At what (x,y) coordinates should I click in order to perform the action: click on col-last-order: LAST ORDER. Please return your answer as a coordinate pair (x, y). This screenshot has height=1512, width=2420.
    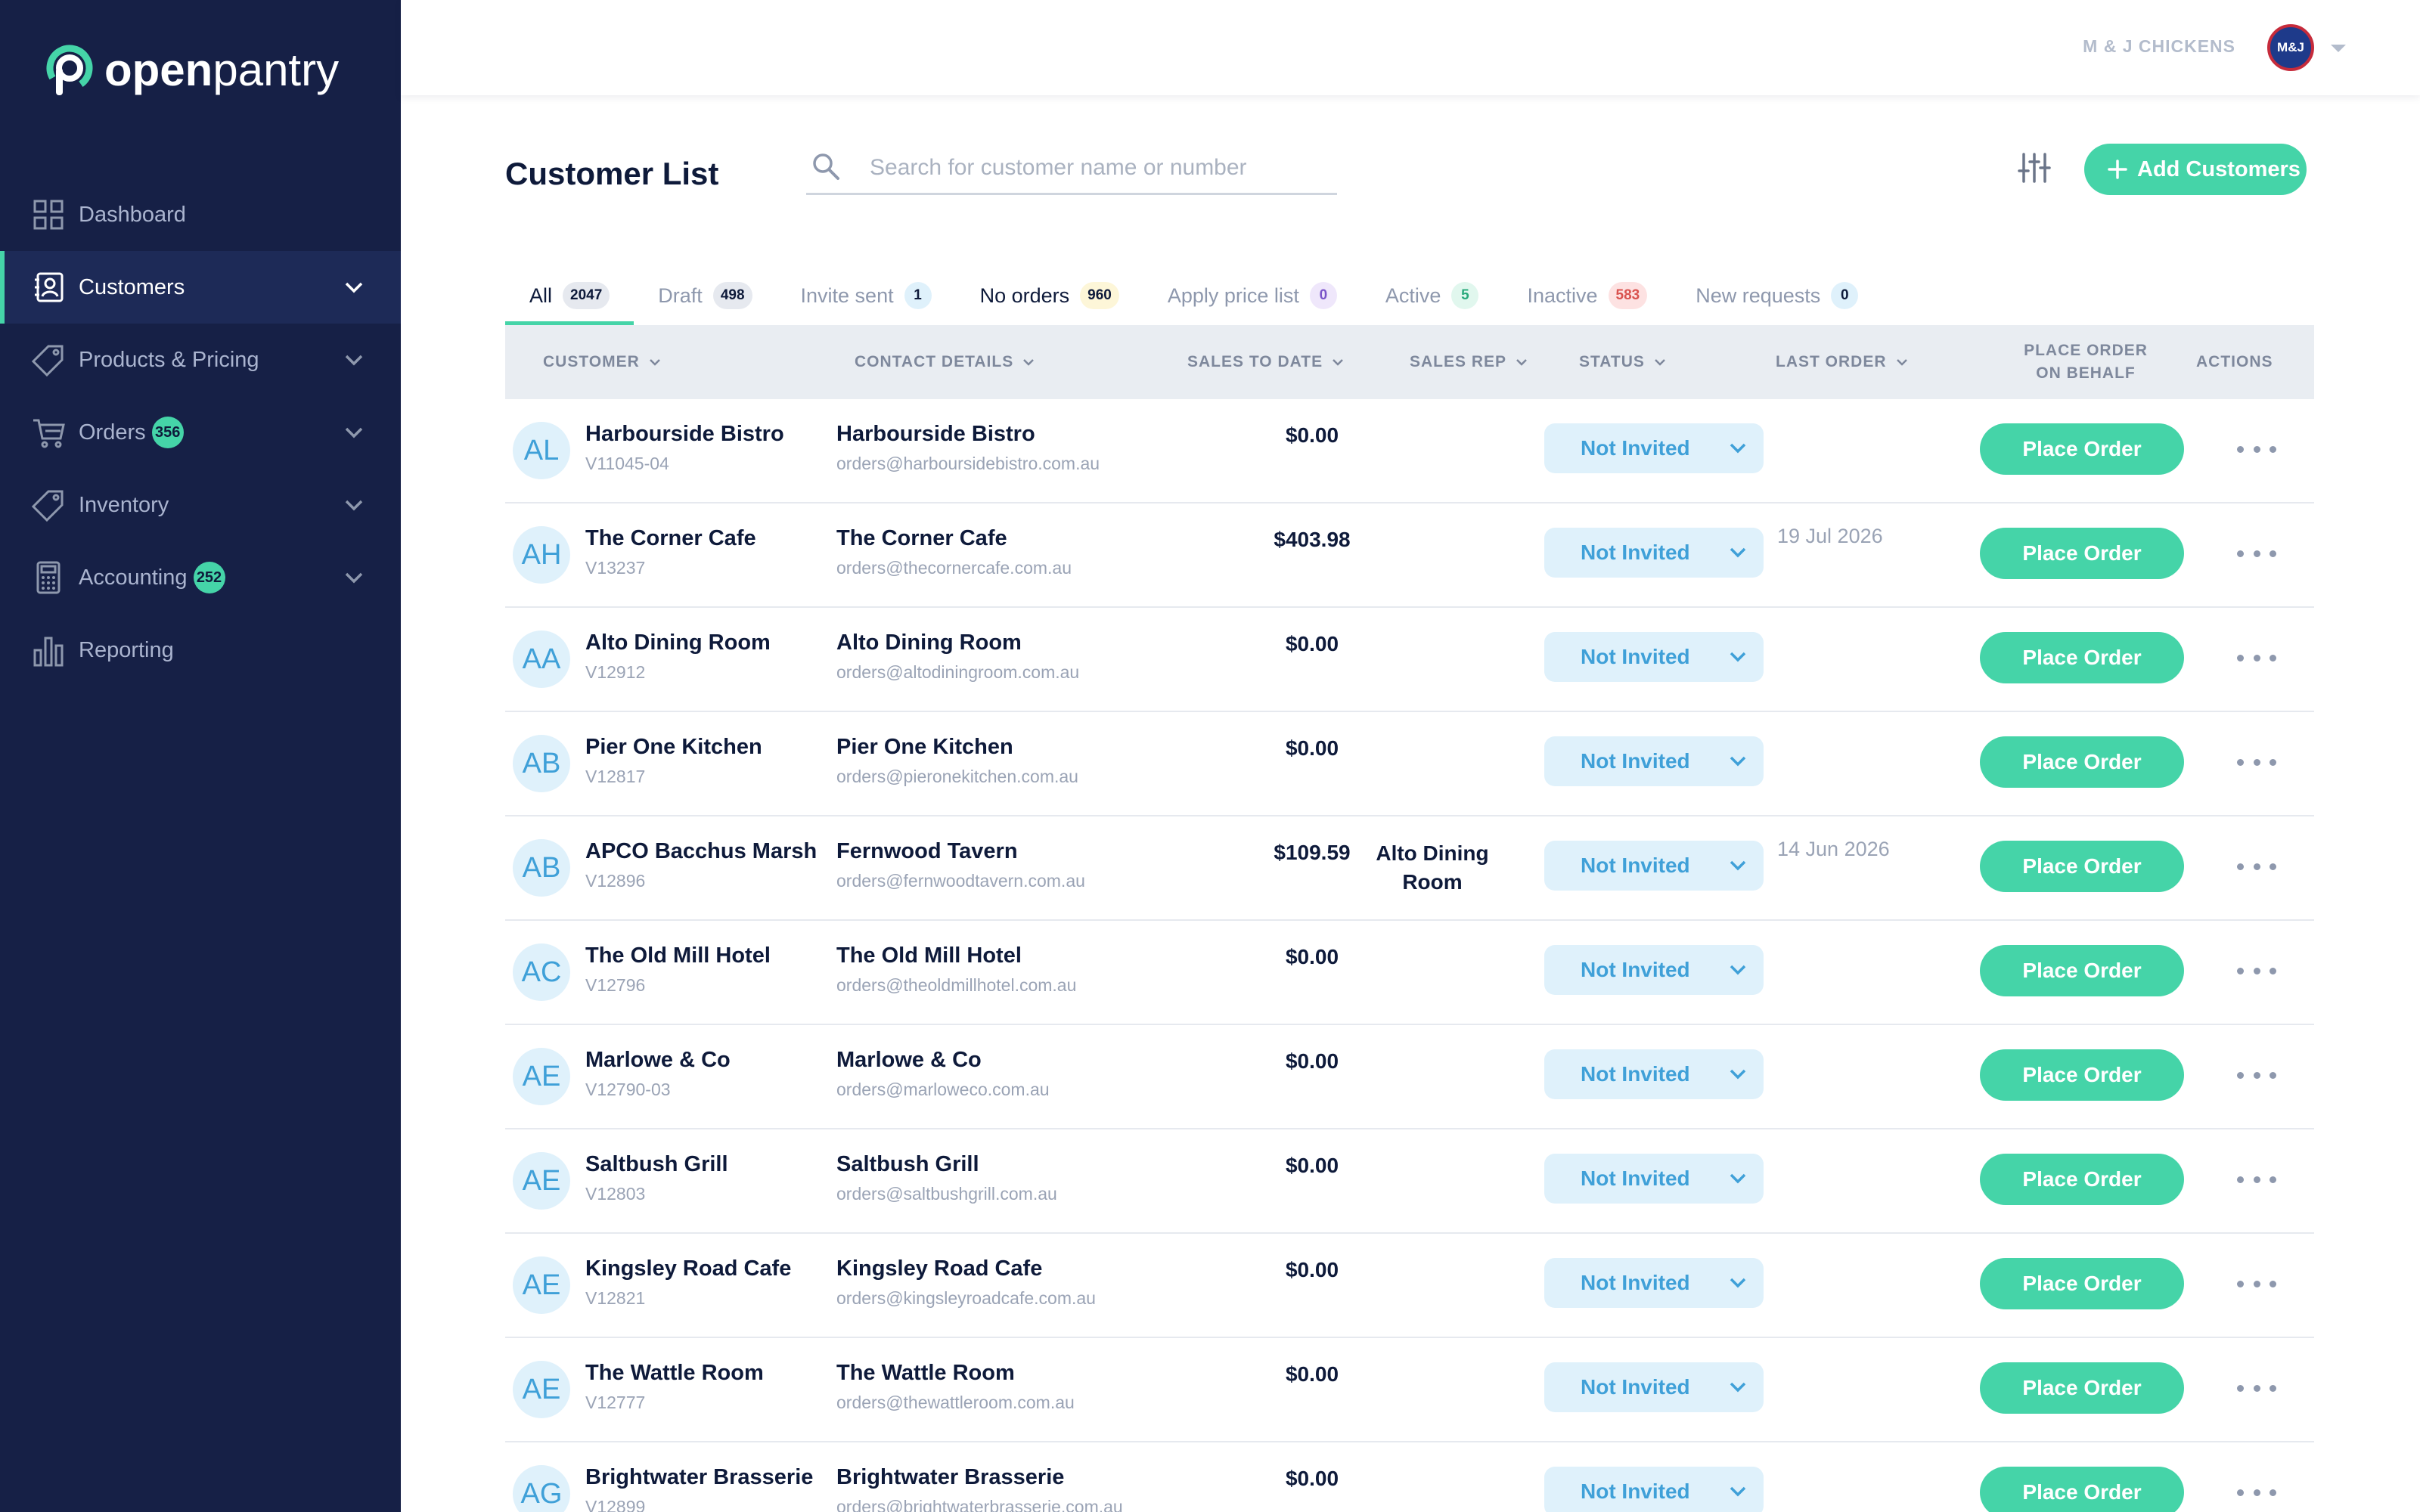
    Looking at the image, I should click on (1842, 362).